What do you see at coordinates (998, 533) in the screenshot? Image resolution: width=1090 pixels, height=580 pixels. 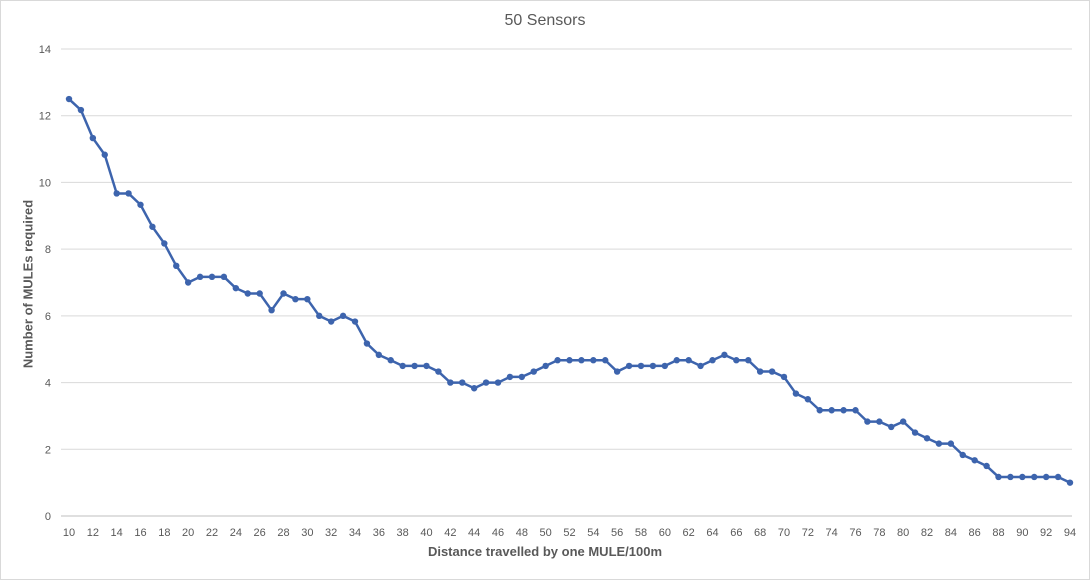 I see `x-tick-label: 88` at bounding box center [998, 533].